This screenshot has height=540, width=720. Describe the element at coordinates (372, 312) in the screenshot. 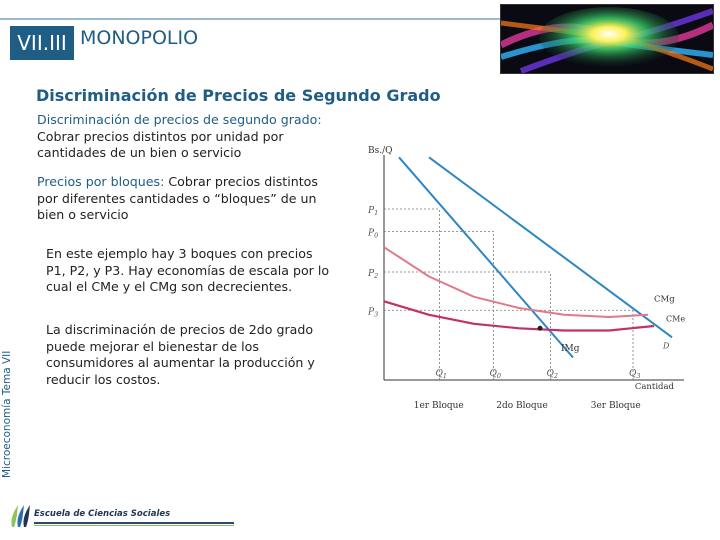

I see `y-tick-label: P3` at that location.